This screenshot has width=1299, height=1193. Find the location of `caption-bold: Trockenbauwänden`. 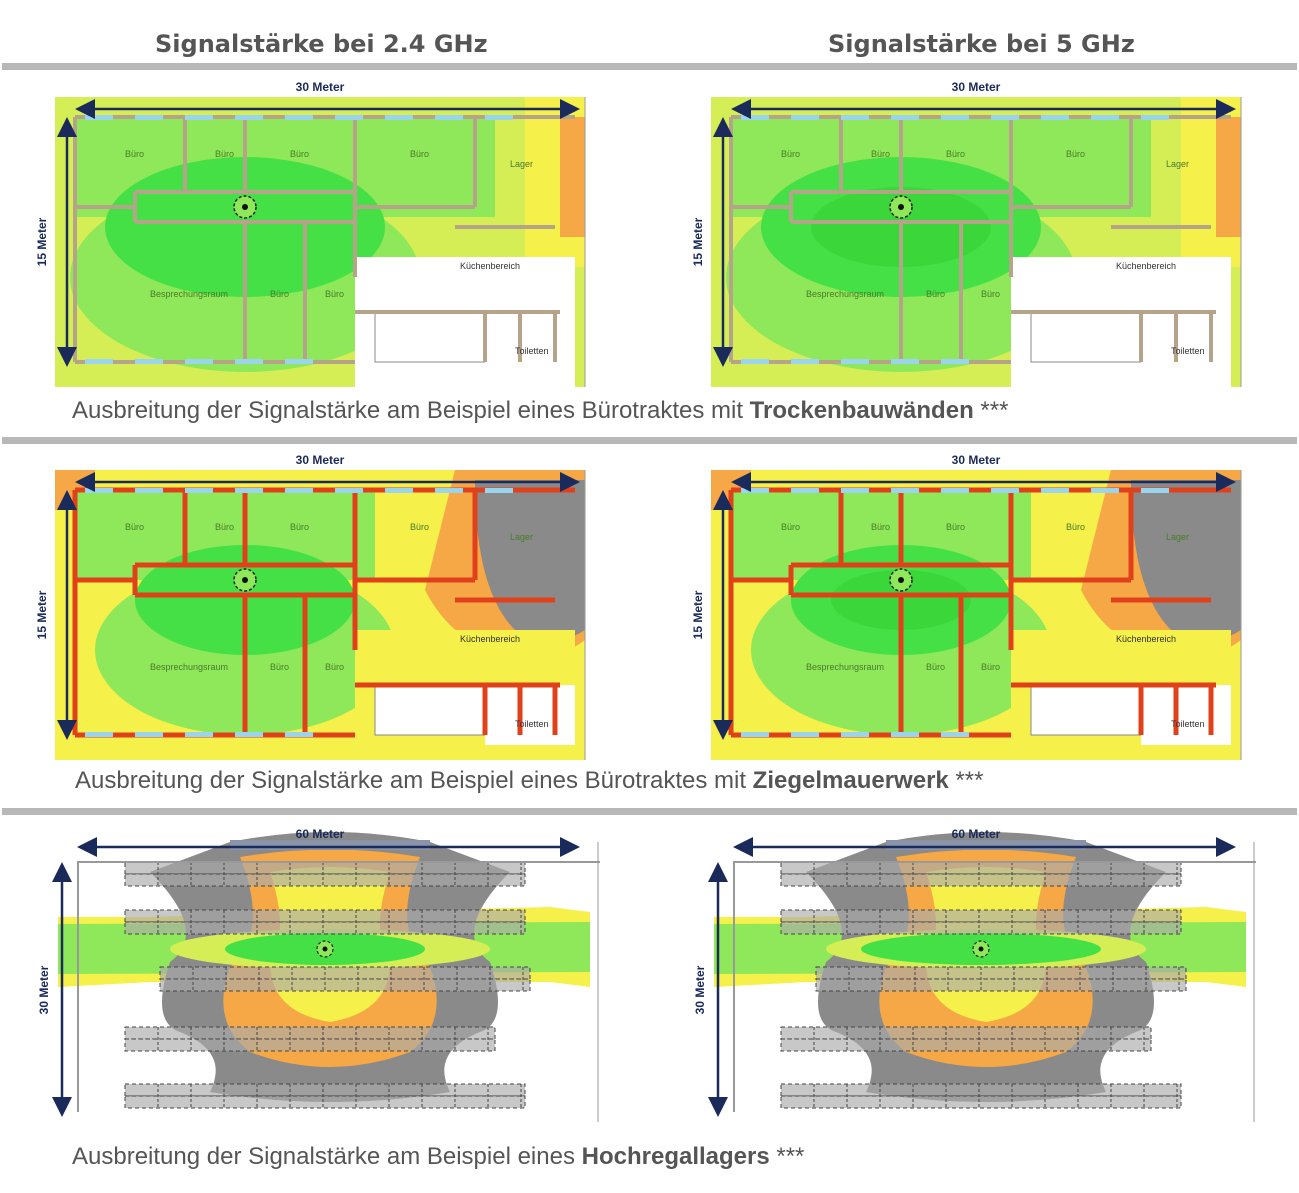

caption-bold: Trockenbauwänden is located at coordinates (861, 410).